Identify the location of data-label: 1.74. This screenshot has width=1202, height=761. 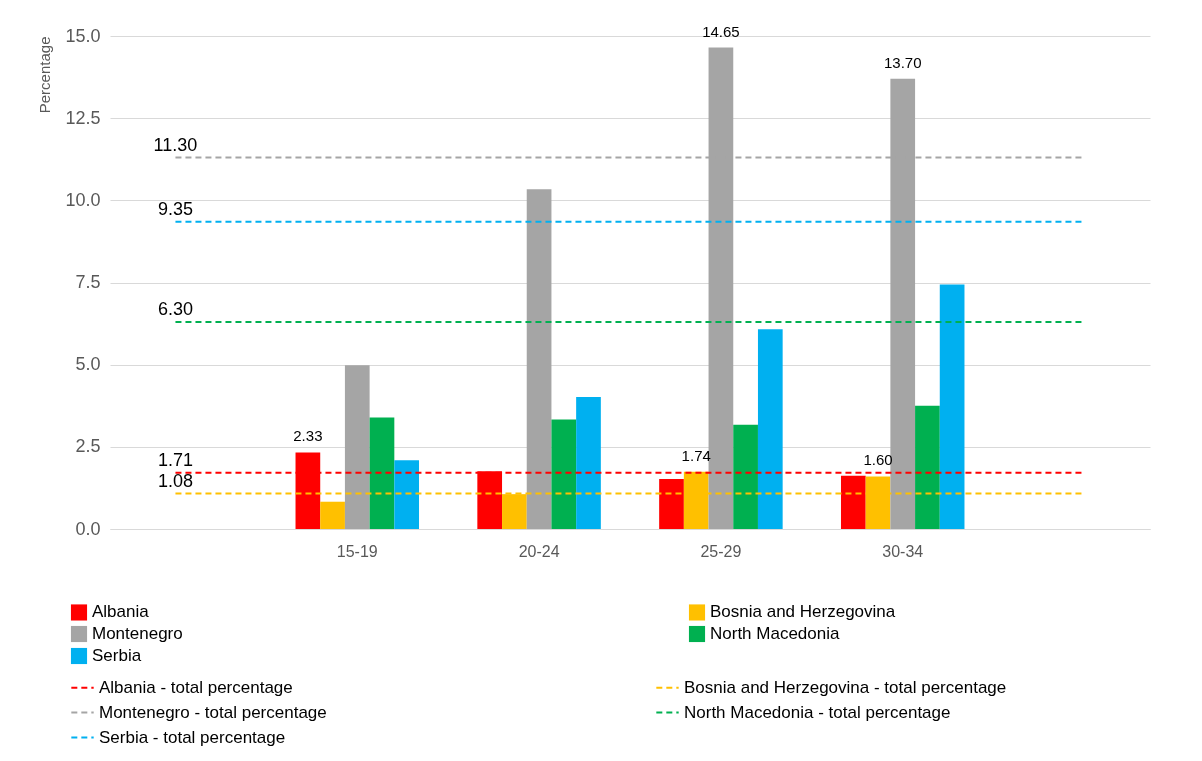
(696, 455).